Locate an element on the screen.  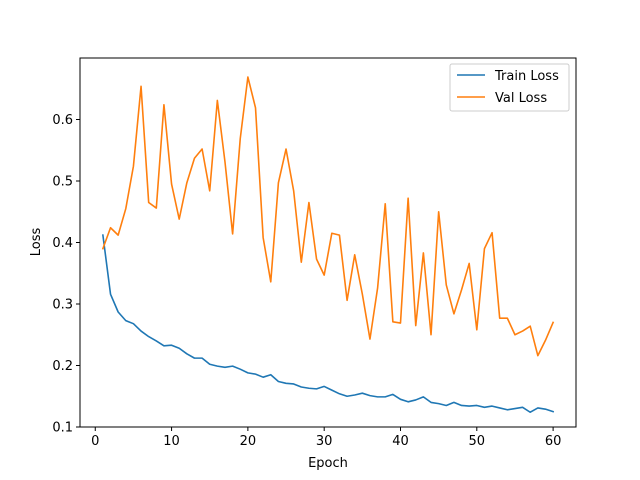
y-axis: 0.1 0.2 0.3 0.4 0.5 0.6 is located at coordinates (66, 274).